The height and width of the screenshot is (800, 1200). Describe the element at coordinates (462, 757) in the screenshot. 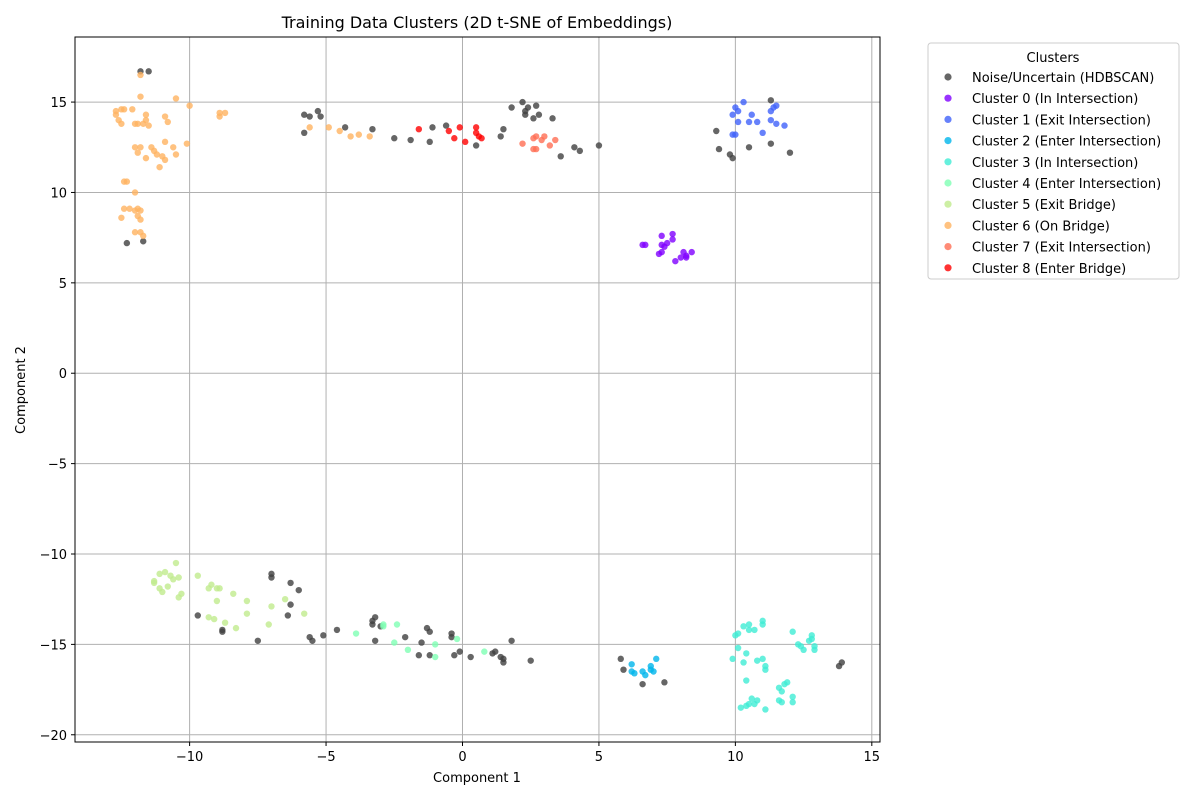

I see `x-tick-label: 0` at that location.